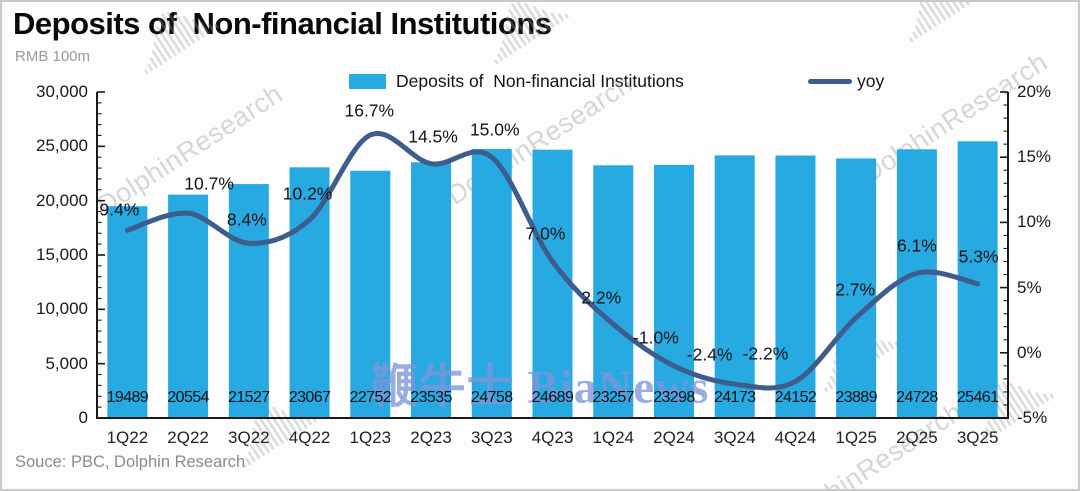  I want to click on bar-value-label: 25461, so click(977, 397).